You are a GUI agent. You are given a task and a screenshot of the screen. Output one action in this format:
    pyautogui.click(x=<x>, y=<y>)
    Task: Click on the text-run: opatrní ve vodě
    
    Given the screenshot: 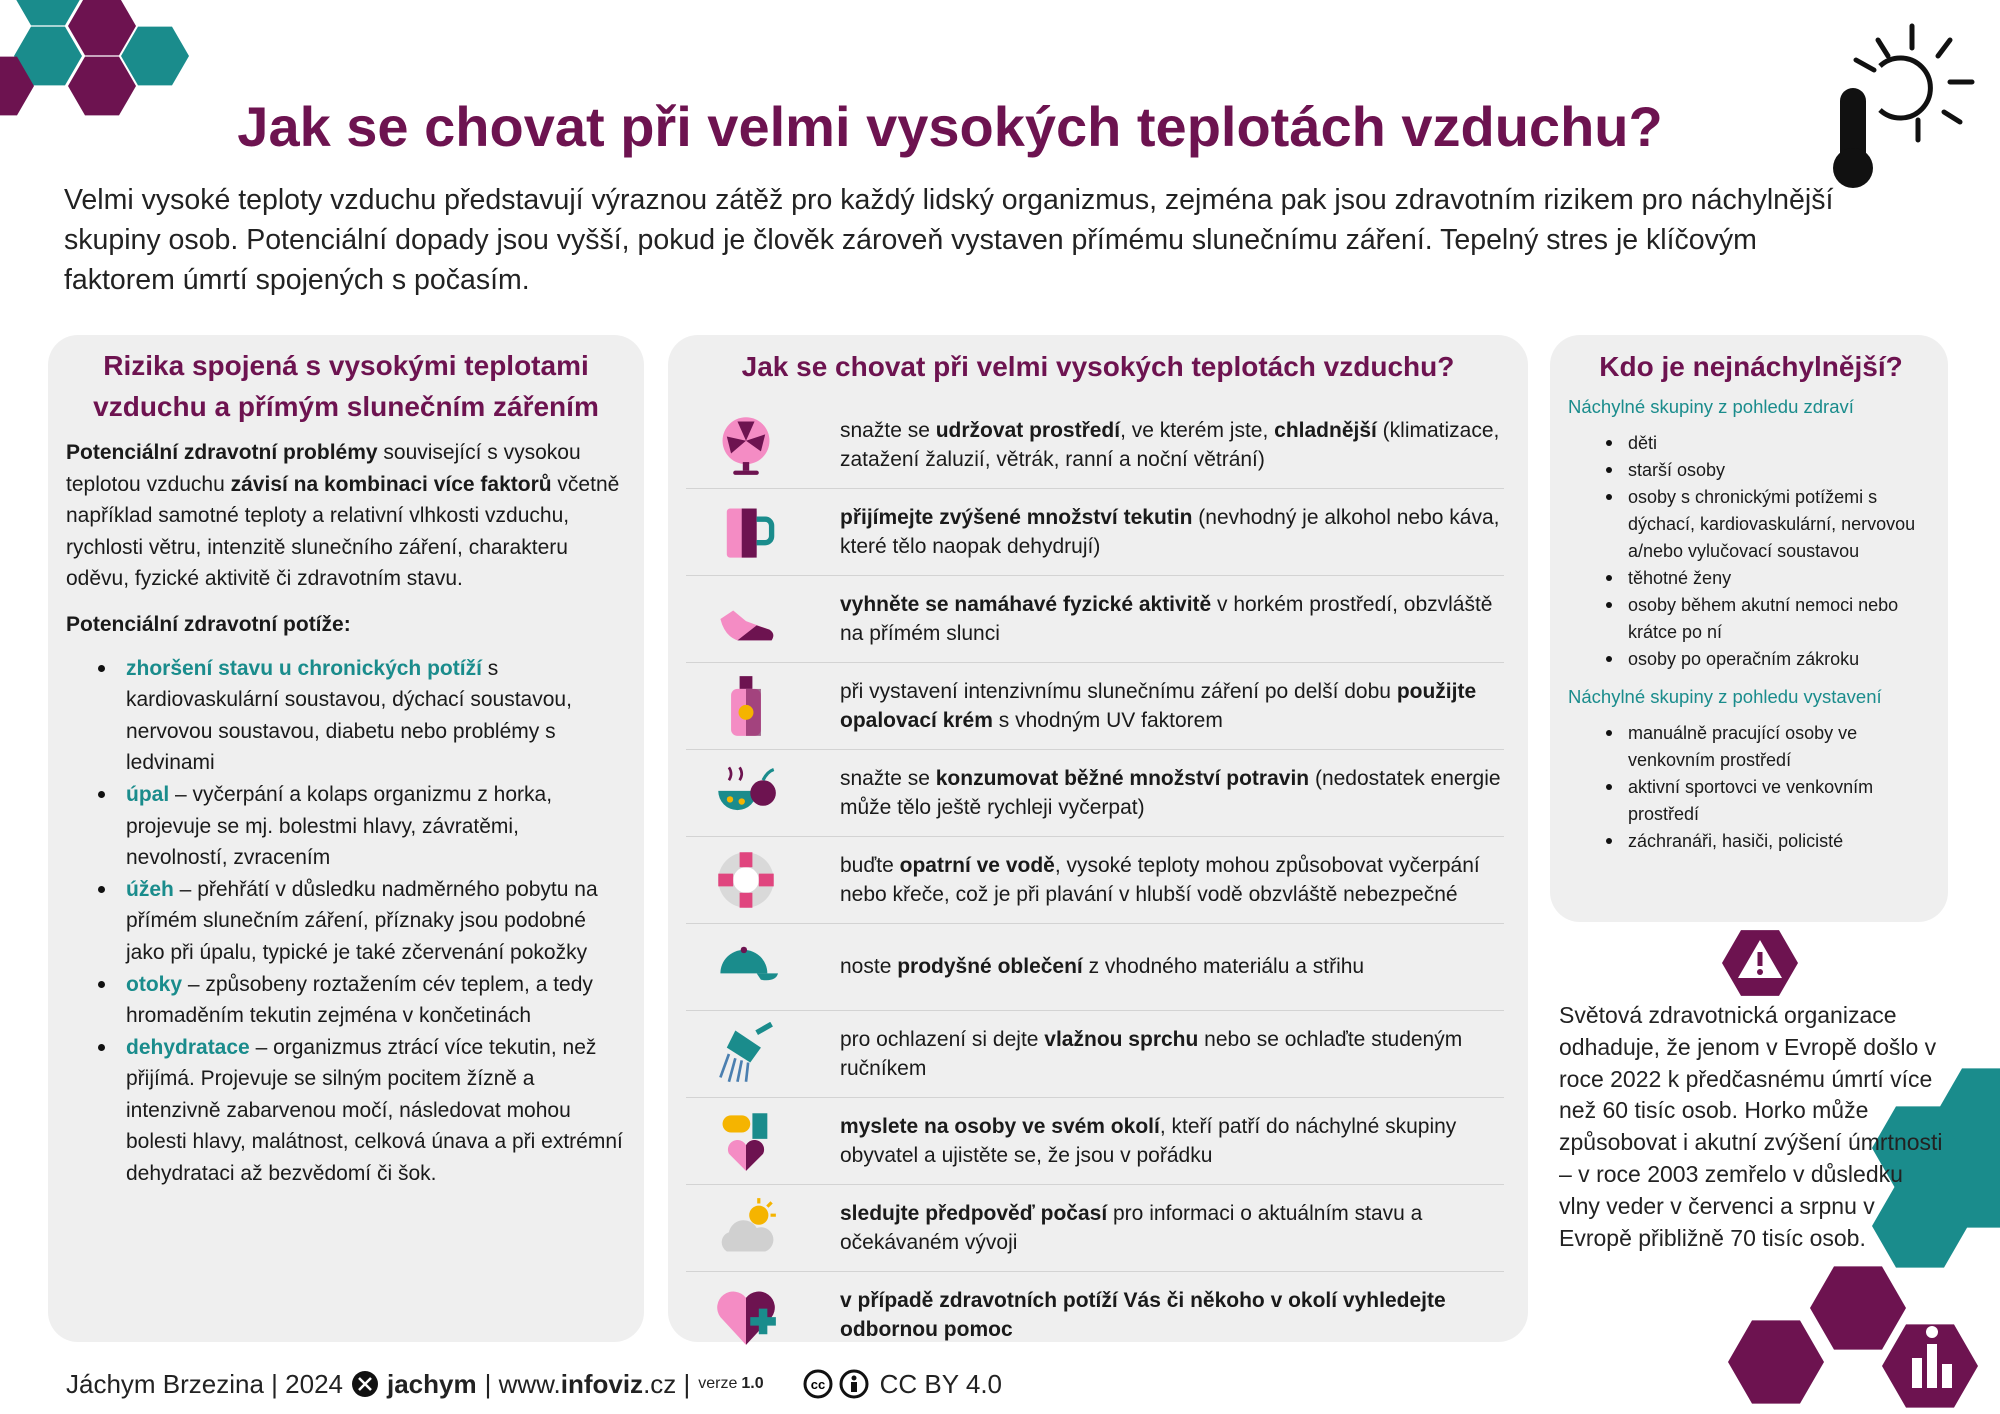 What is the action you would take?
    pyautogui.click(x=977, y=865)
    